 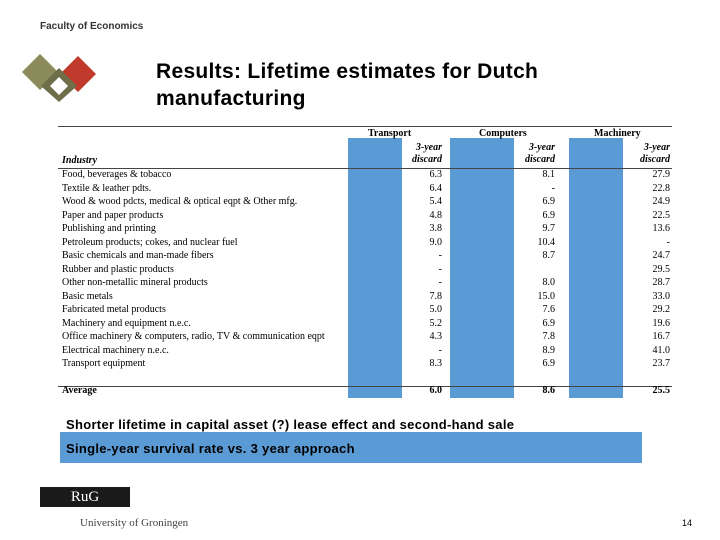 I want to click on note-highlight-banner, so click(x=351, y=447).